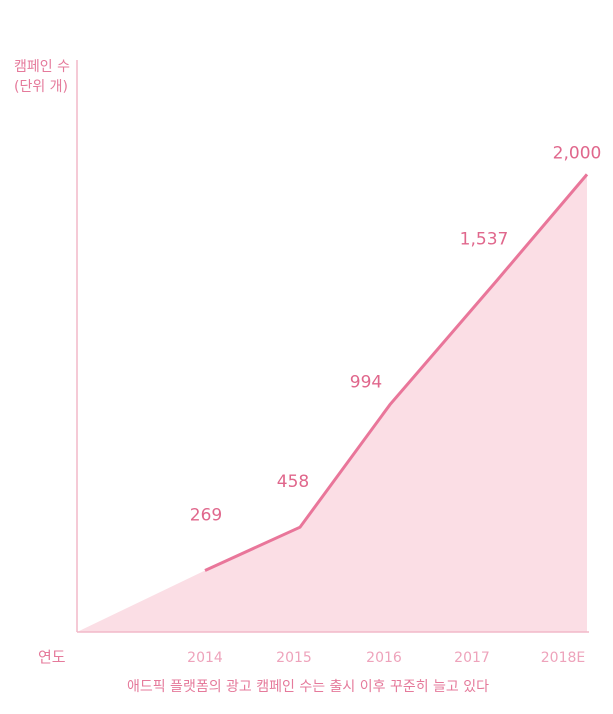 The image size is (613, 714). Describe the element at coordinates (308, 687) in the screenshot. I see `chart-caption: 애드픽 플랫폼의 광고 캠페인 수는 출시 이후 꾸준히 늘고 있다` at that location.